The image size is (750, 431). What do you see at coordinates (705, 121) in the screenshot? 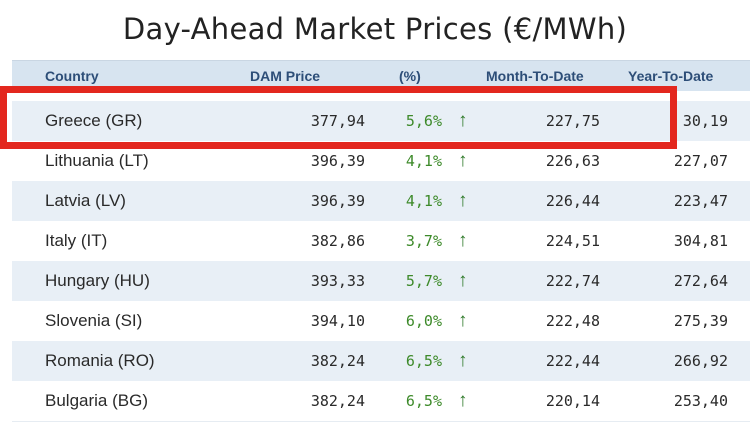
I see `ytd-cell: 30,19` at bounding box center [705, 121].